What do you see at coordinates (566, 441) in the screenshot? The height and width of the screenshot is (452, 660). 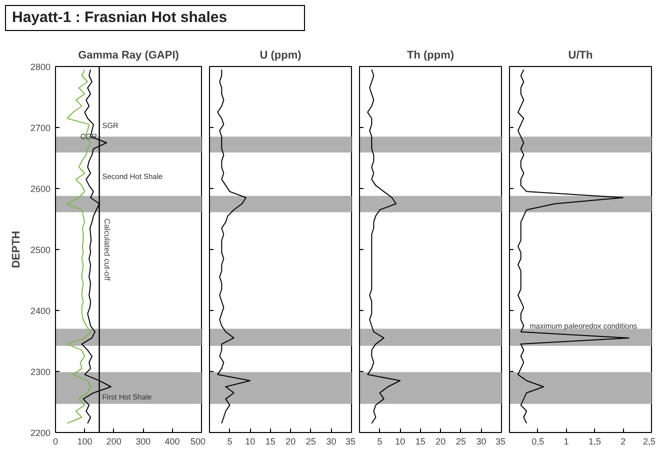 I see `x-tick-label: 1` at bounding box center [566, 441].